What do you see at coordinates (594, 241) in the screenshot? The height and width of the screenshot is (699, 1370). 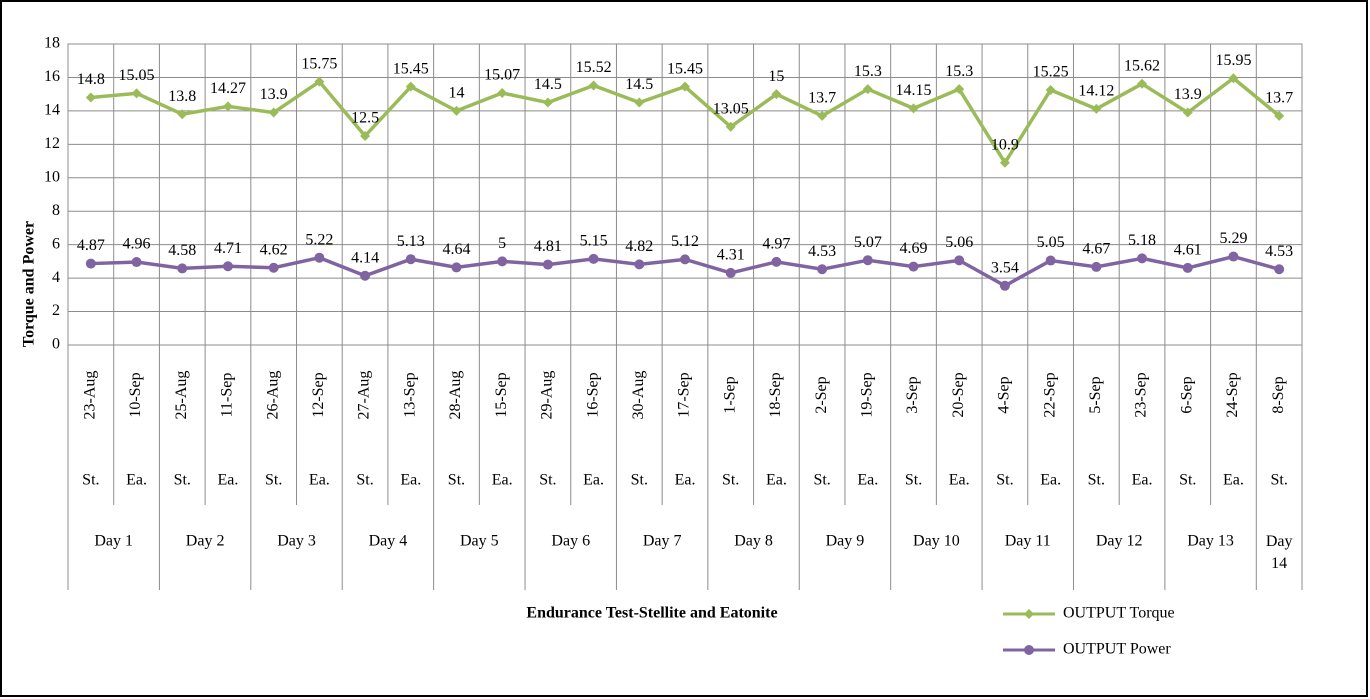 I see `data-label: 5.15` at bounding box center [594, 241].